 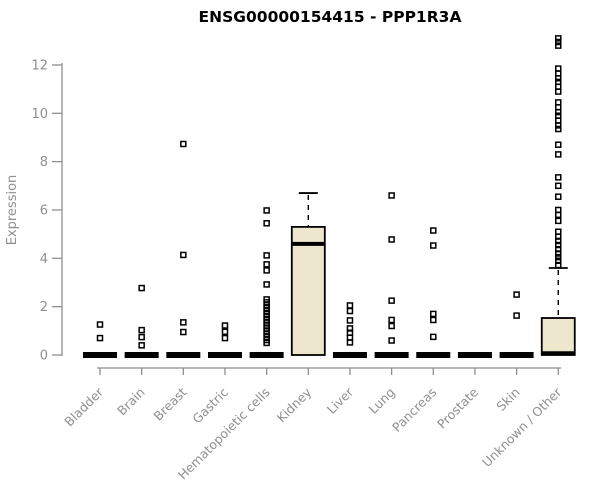 What do you see at coordinates (330, 17) in the screenshot?
I see `chart-title: ENSG00000154415 - PPP1R3A` at bounding box center [330, 17].